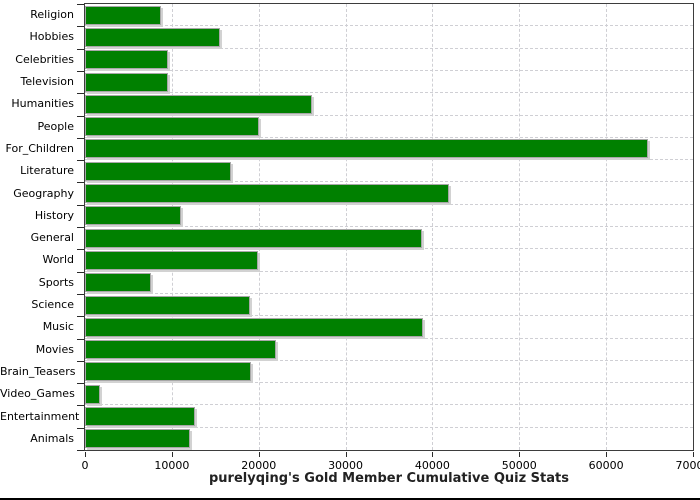 Image resolution: width=700 pixels, height=500 pixels. What do you see at coordinates (167, 305) in the screenshot?
I see `bar-science` at bounding box center [167, 305].